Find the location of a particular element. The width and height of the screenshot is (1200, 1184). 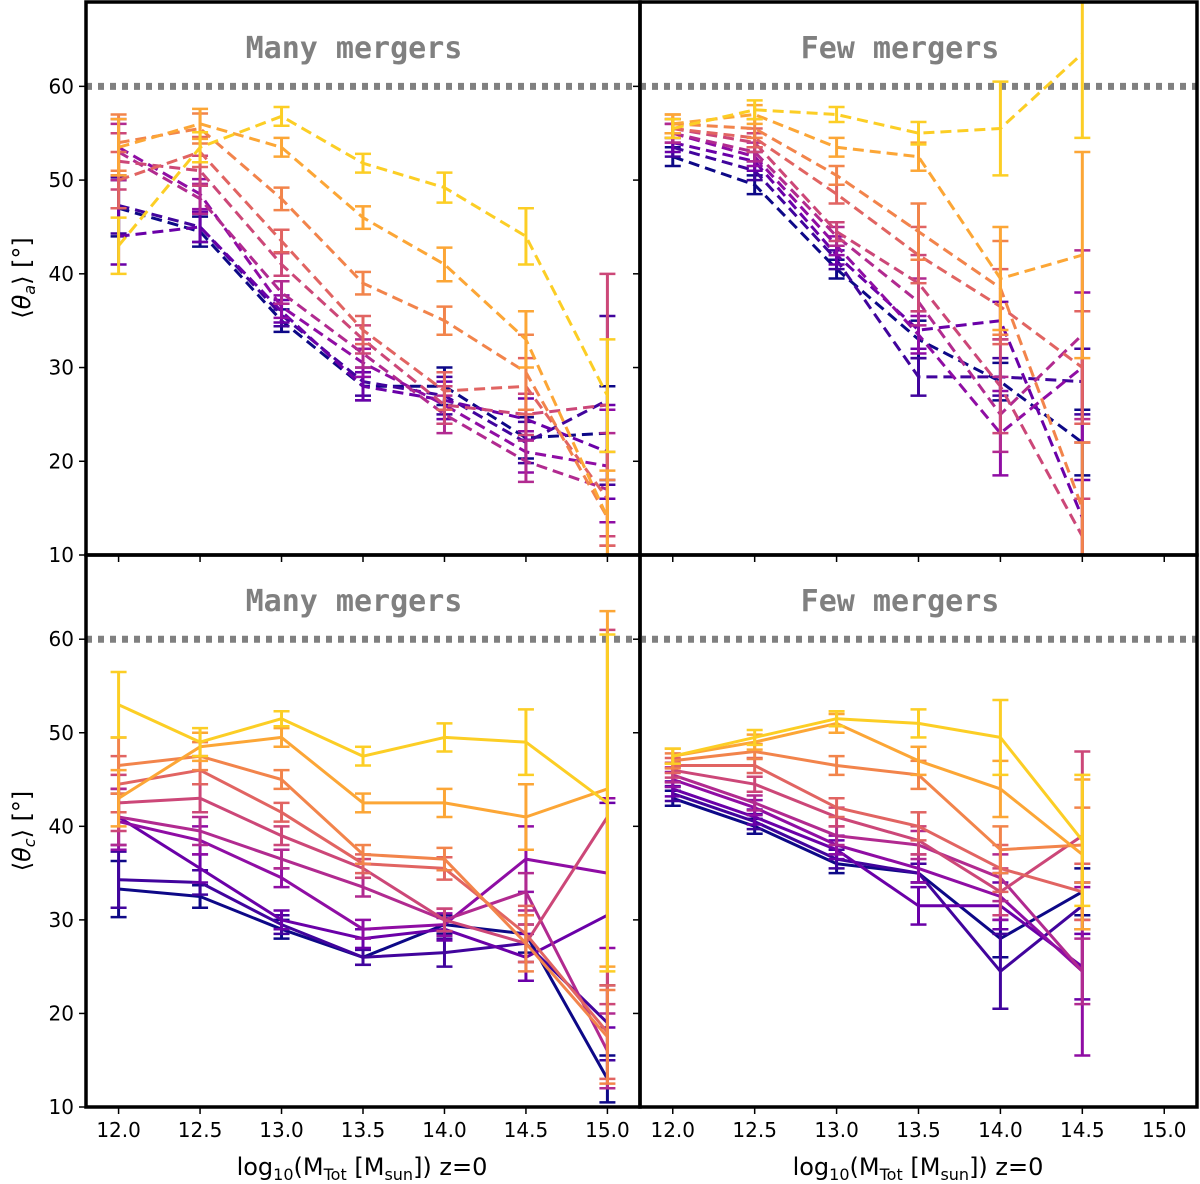

y-axis-label-theta-c: ⟨θc⟩ [°] is located at coordinates (23, 831).